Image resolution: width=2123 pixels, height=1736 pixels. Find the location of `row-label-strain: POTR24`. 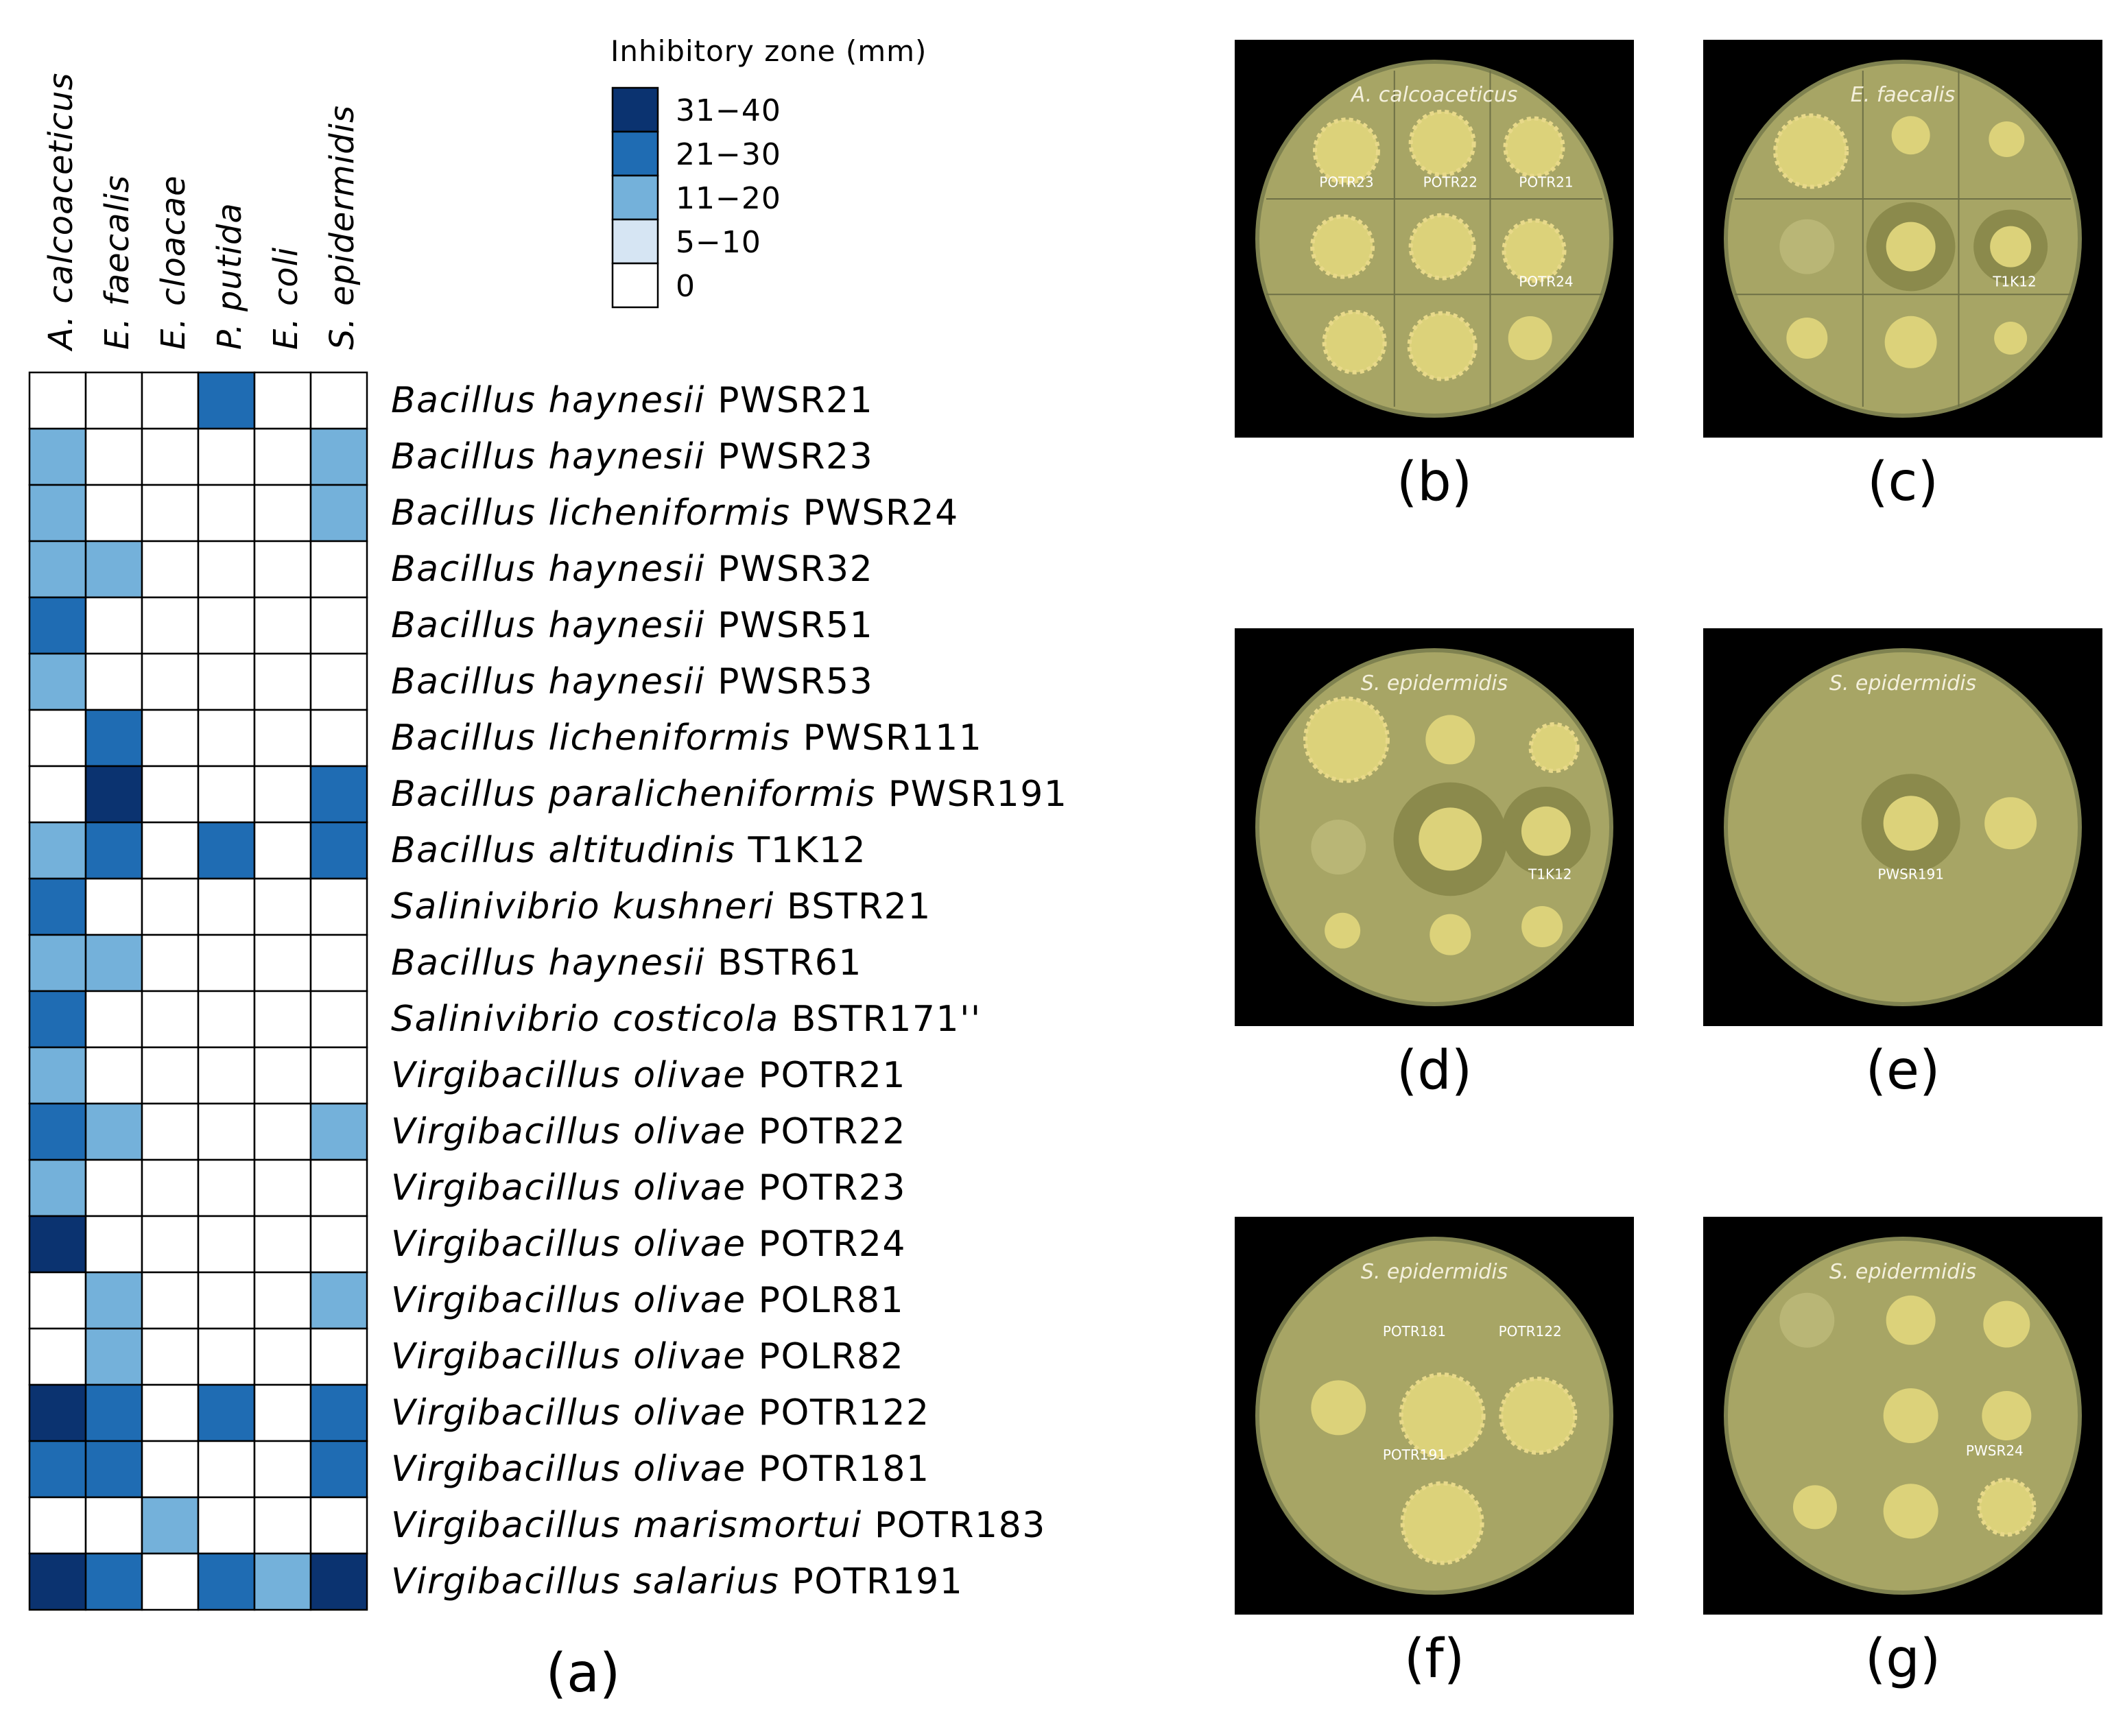

row-label-strain: POTR24 is located at coordinates (826, 1244).